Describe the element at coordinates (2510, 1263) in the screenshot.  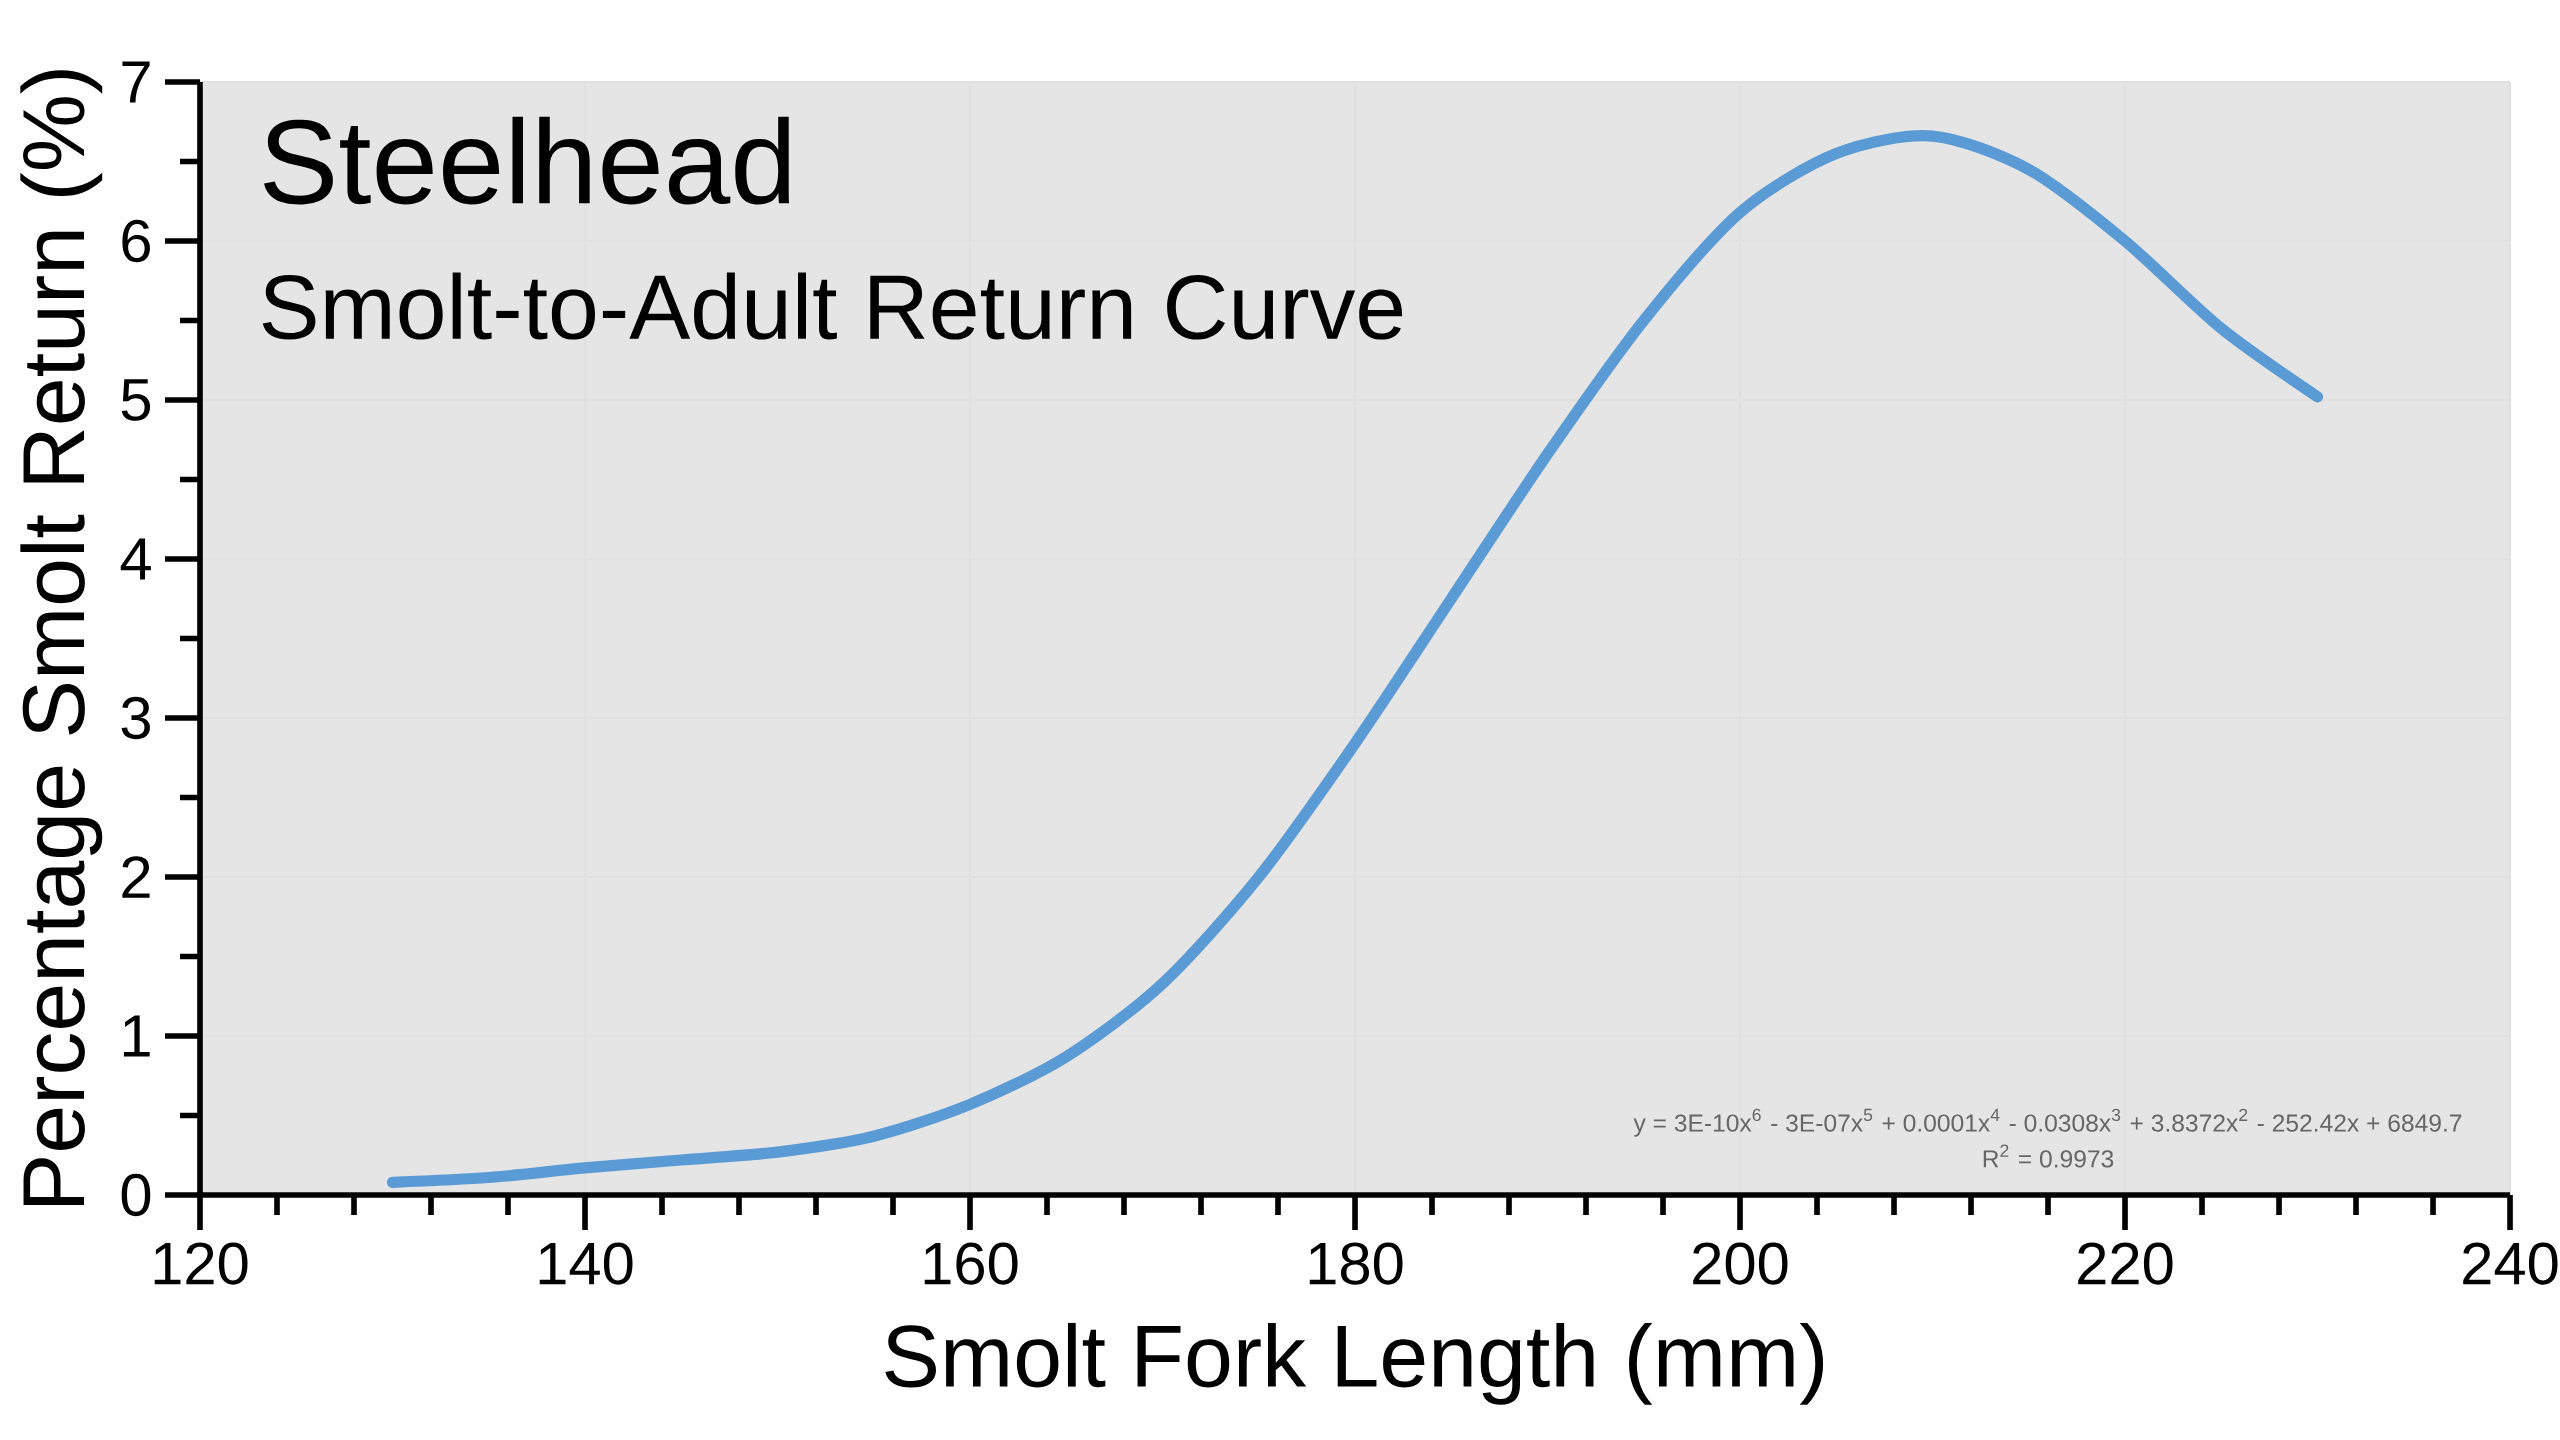
I see `x-tick-label: 240` at that location.